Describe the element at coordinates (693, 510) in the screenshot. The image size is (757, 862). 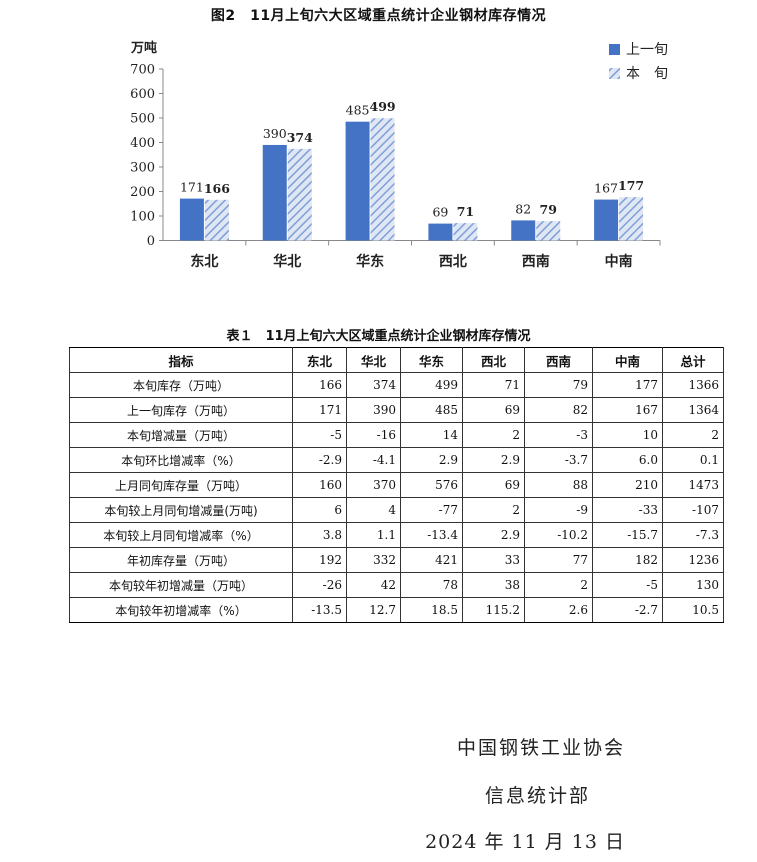
I see `table-cell: -107` at that location.